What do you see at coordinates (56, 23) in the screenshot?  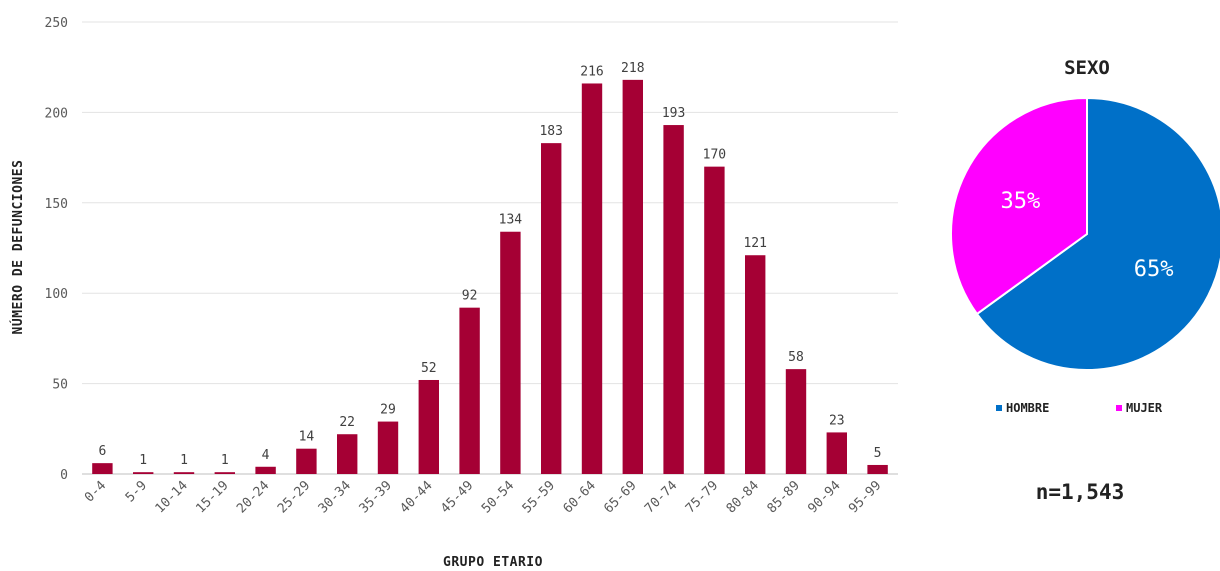 I see `y-tick-label: 250` at bounding box center [56, 23].